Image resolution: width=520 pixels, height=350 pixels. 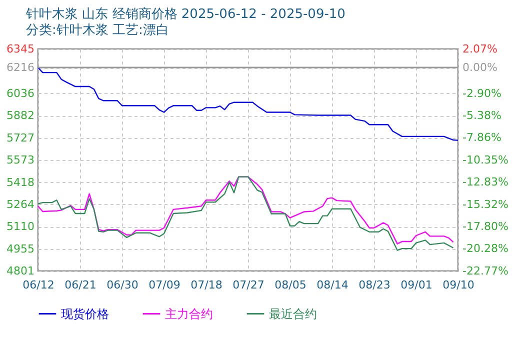 I want to click on y2-tick-label: -22.77%, so click(x=485, y=271).